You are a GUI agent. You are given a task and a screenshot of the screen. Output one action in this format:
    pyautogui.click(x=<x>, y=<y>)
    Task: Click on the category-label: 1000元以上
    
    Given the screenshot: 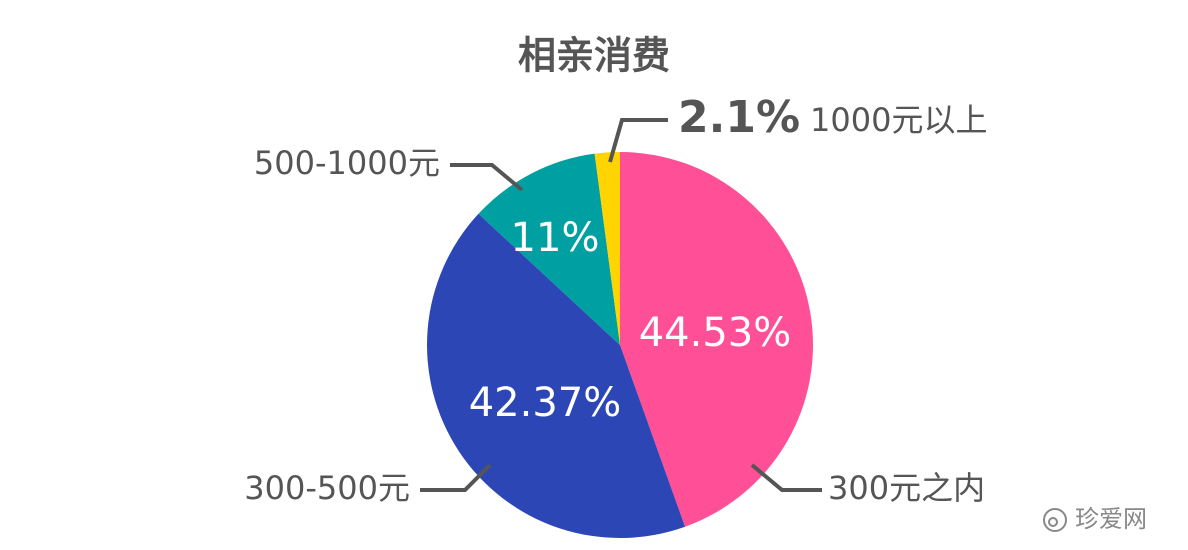 What is the action you would take?
    pyautogui.click(x=898, y=120)
    